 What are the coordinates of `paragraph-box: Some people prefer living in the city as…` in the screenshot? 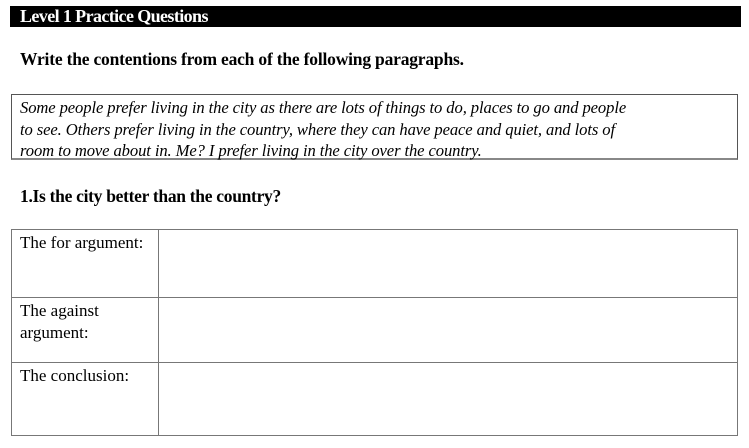 It's located at (374, 127).